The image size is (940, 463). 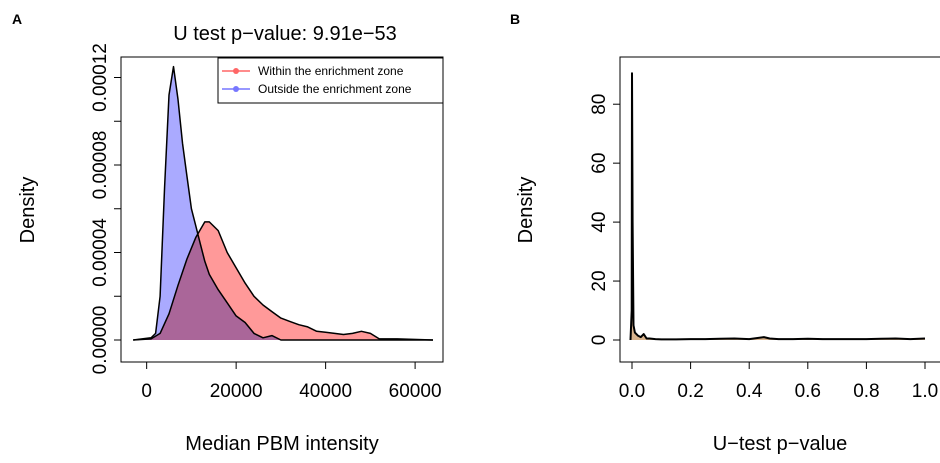 What do you see at coordinates (866, 391) in the screenshot?
I see `panel-b-x-tick-label: 0.8` at bounding box center [866, 391].